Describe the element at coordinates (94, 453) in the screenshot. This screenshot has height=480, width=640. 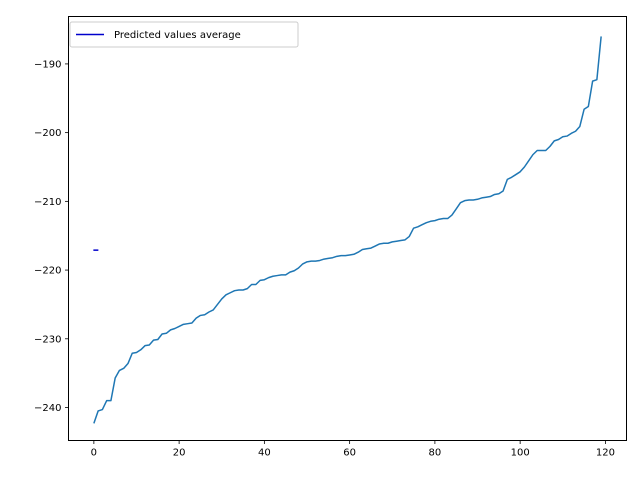
I see `x-tick-label: 0` at that location.